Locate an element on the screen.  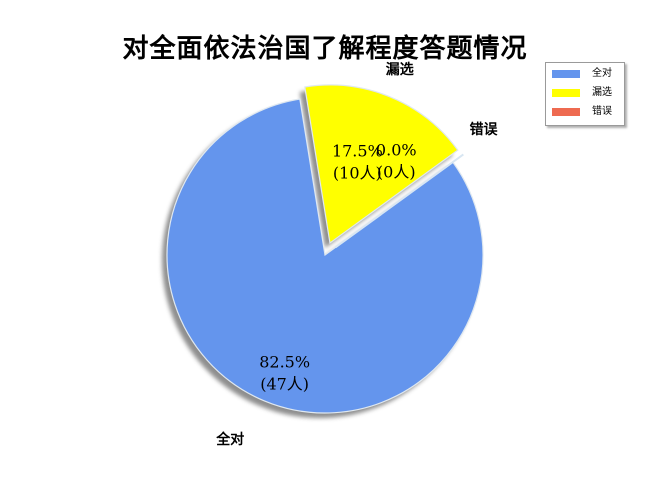
legend-item-wrong: 错误 is located at coordinates (587, 112).